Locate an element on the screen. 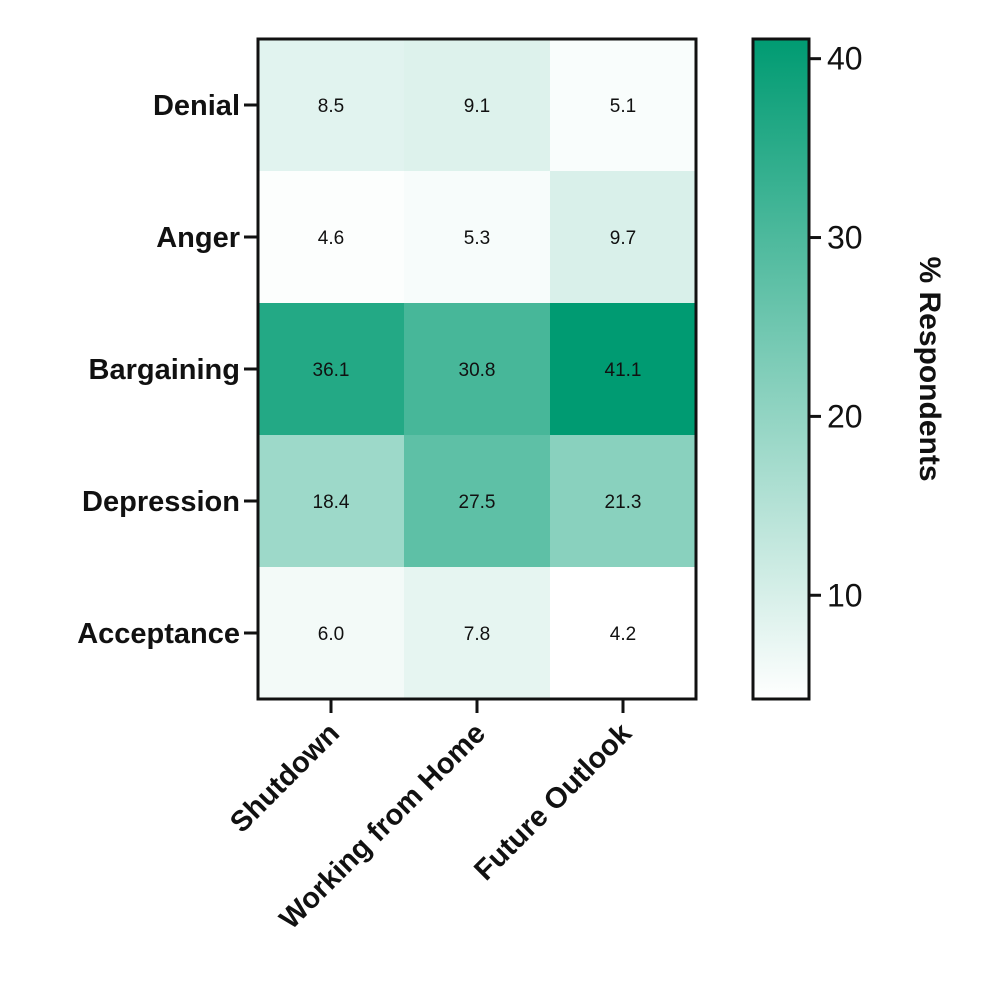  cell-value-label: 9.7 is located at coordinates (623, 238).